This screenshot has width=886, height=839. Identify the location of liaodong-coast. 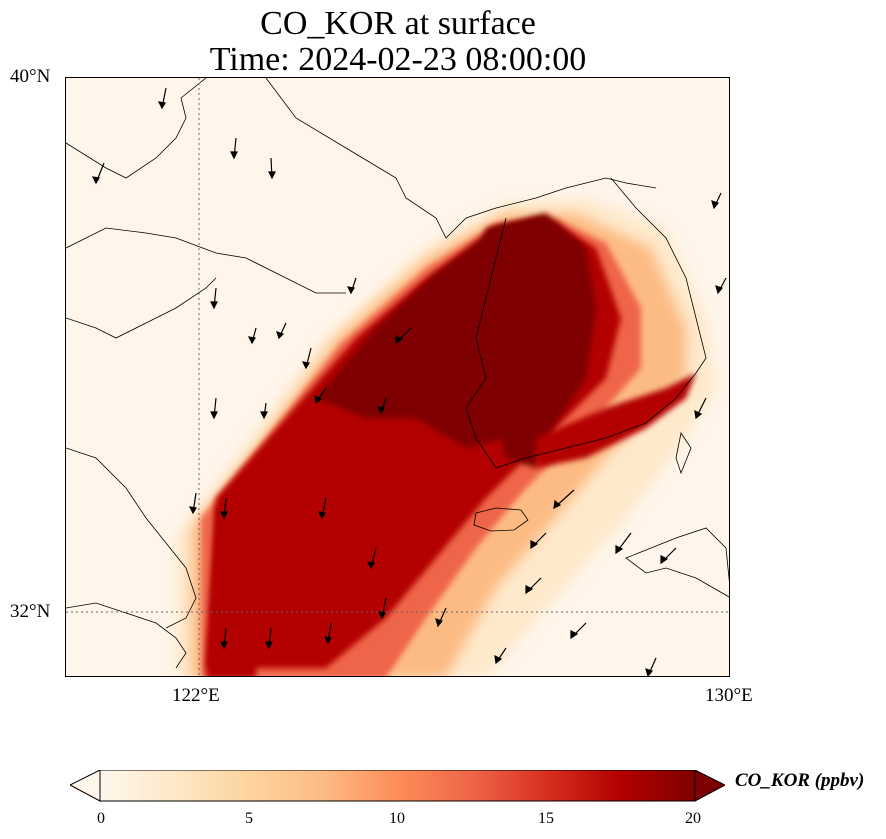
(461, 158).